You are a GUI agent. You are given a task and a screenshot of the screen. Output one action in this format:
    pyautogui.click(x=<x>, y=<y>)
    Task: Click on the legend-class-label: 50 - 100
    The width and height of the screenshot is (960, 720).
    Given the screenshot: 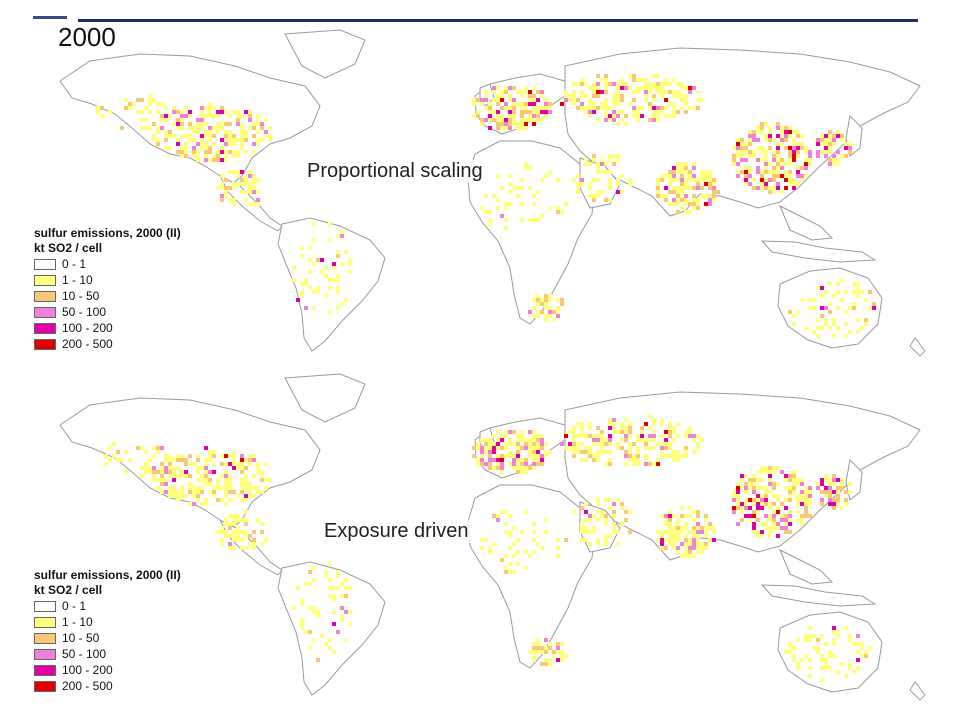 What is the action you would take?
    pyautogui.click(x=84, y=312)
    